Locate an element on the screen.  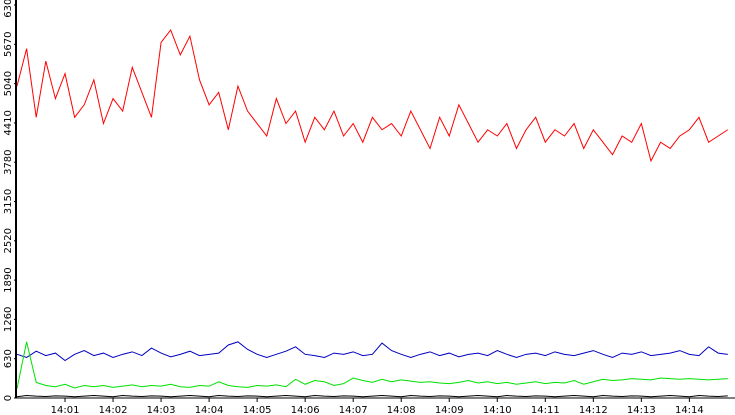
y-tick-label: 2520 is located at coordinates (8, 240).